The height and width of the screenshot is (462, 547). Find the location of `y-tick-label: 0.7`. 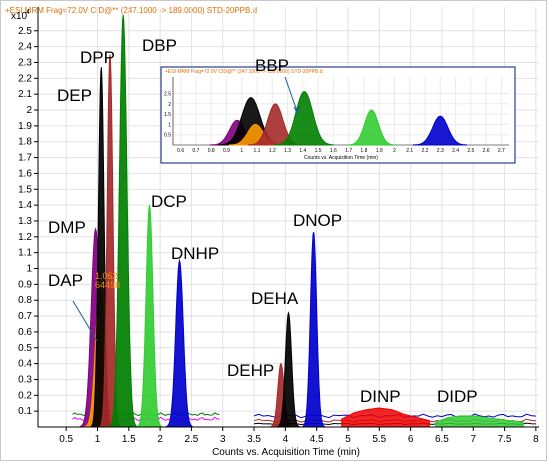

y-tick-label: 0.7 is located at coordinates (25, 316).